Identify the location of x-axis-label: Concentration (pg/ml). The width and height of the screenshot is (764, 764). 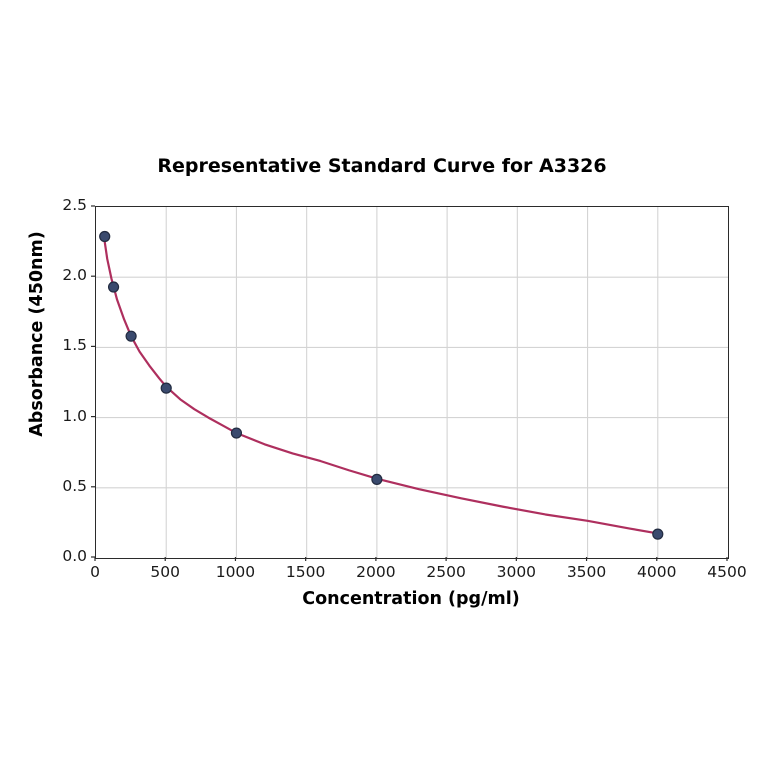
(411, 599).